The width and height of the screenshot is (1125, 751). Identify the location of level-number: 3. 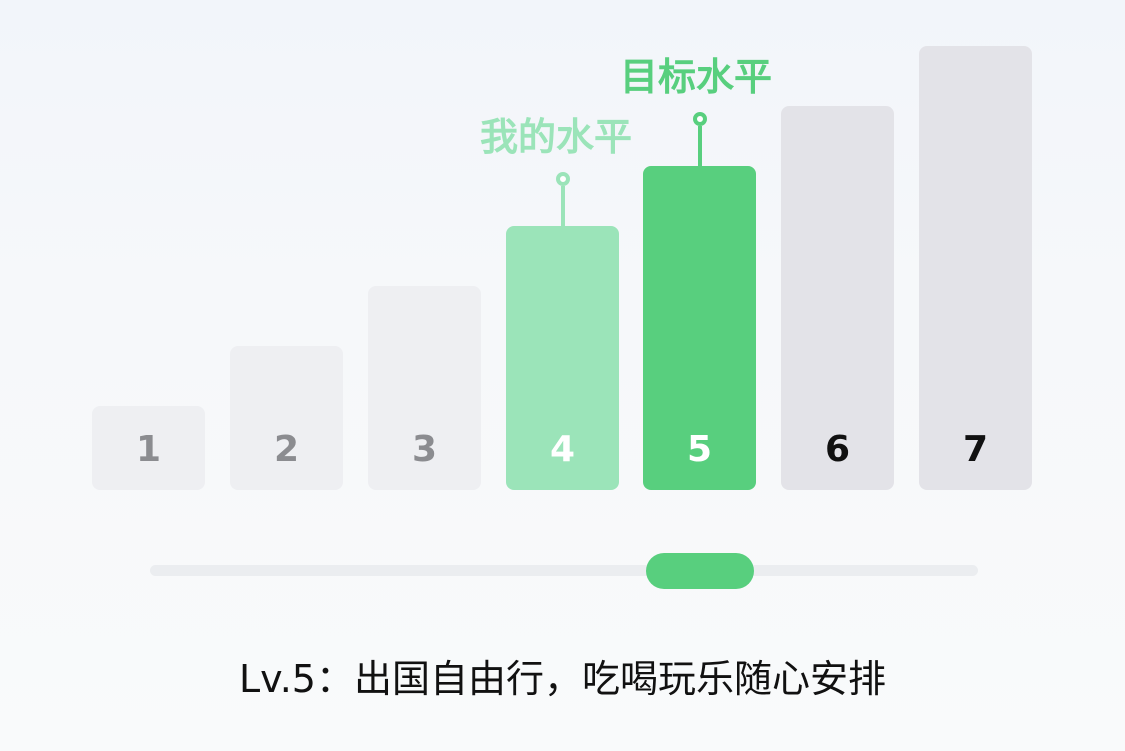
(424, 449).